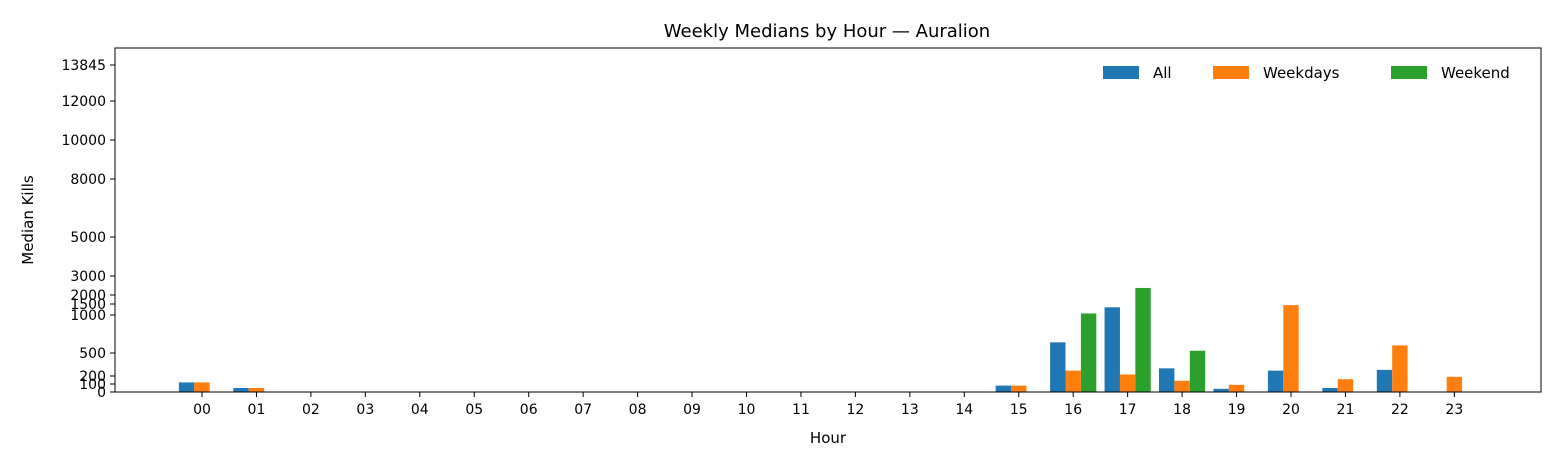 The height and width of the screenshot is (468, 1560). What do you see at coordinates (1475, 73) in the screenshot?
I see `legend-label-weekend: Weekend` at bounding box center [1475, 73].